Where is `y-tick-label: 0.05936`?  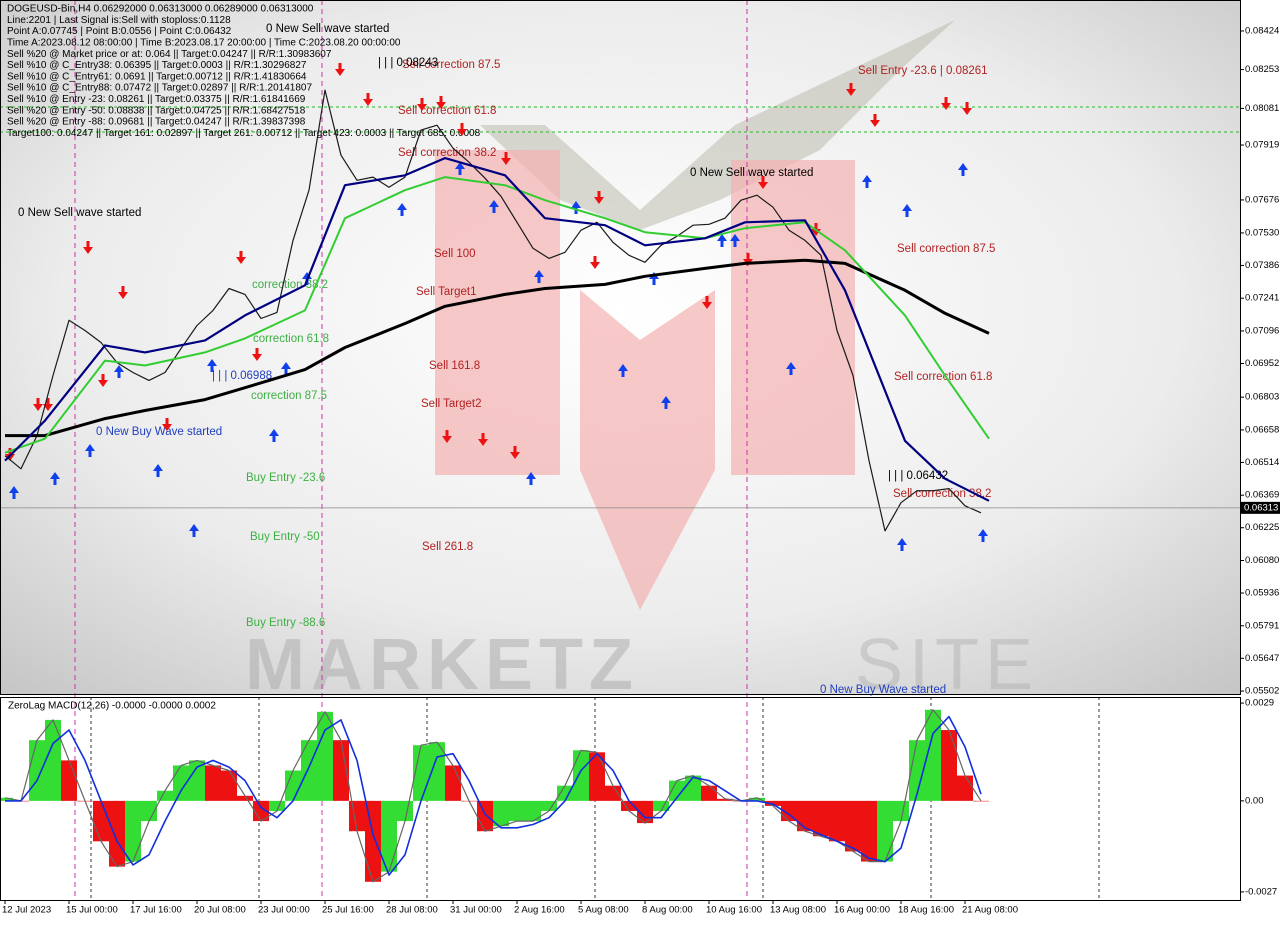
y-tick-label: 0.05936 is located at coordinates (1262, 593).